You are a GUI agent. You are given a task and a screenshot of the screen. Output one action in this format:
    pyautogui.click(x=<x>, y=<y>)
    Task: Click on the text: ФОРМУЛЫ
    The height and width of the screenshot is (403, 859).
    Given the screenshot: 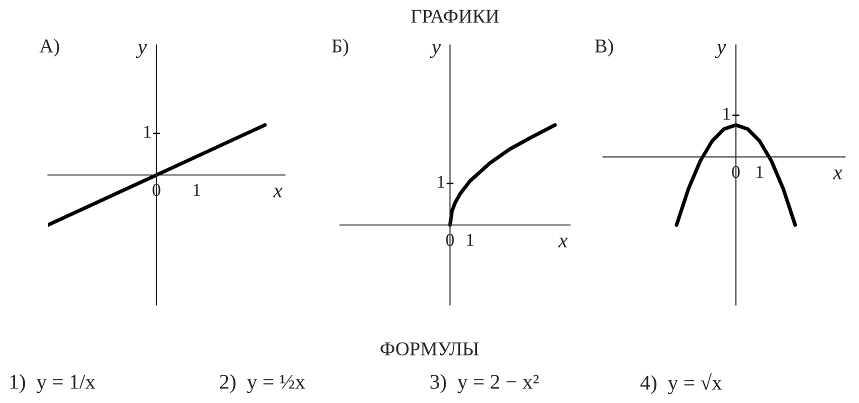 What is the action you would take?
    pyautogui.click(x=429, y=349)
    